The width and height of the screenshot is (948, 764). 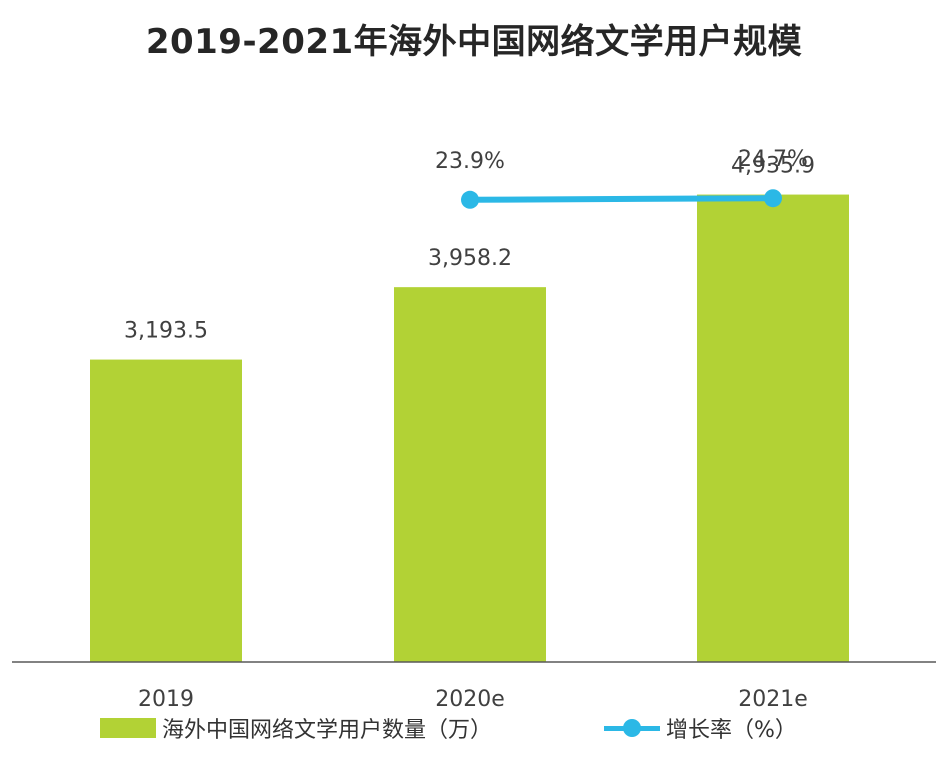 What do you see at coordinates (327, 730) in the screenshot?
I see `legend-label-users: 海外中国网络文学用户数量（万）` at bounding box center [327, 730].